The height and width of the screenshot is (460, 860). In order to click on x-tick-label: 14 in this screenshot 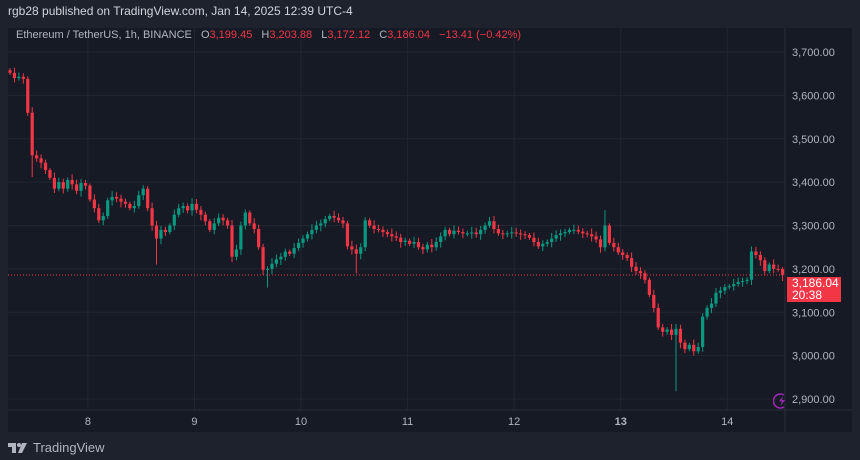, I will do `click(727, 422)`.